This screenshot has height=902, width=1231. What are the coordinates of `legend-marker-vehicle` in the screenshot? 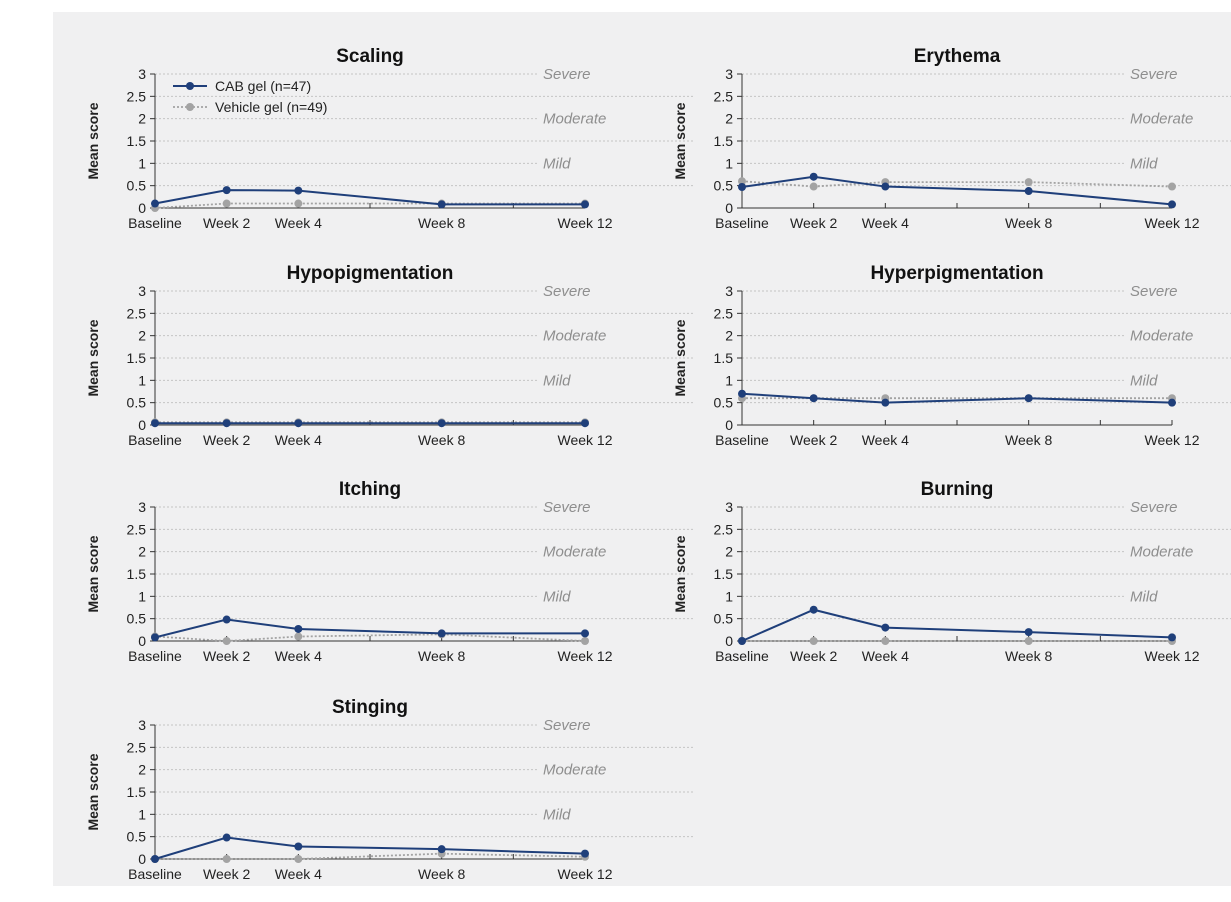 It's located at (190, 107).